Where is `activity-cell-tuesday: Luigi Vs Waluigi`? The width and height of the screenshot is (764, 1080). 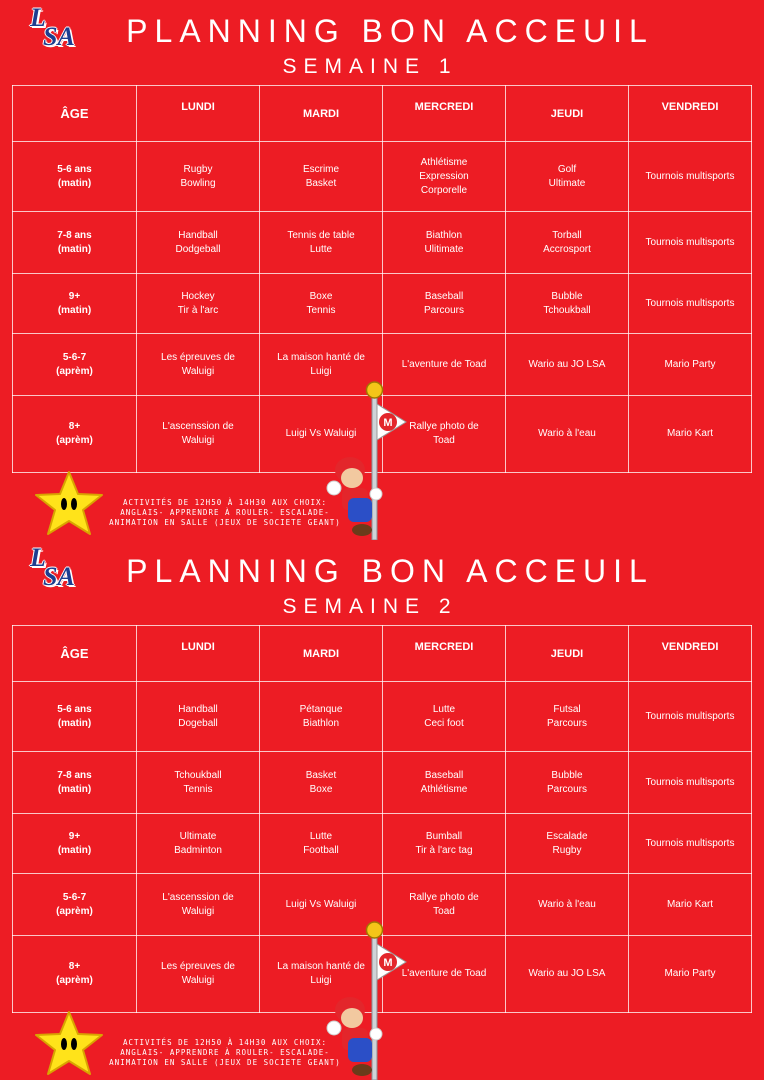
activity-cell-tuesday: Luigi Vs Waluigi is located at coordinates (321, 434).